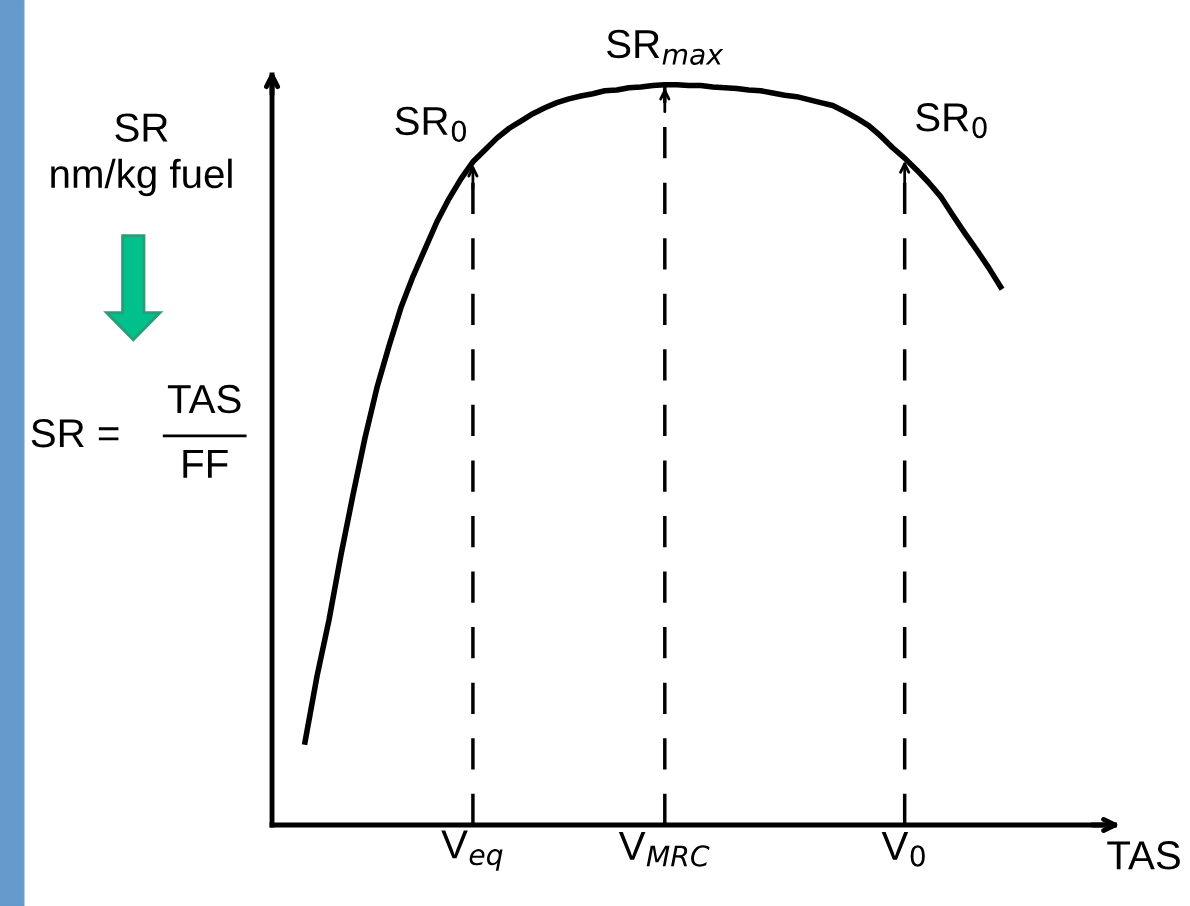  I want to click on x-tick-label: V$_{MRC}$, so click(664, 849).